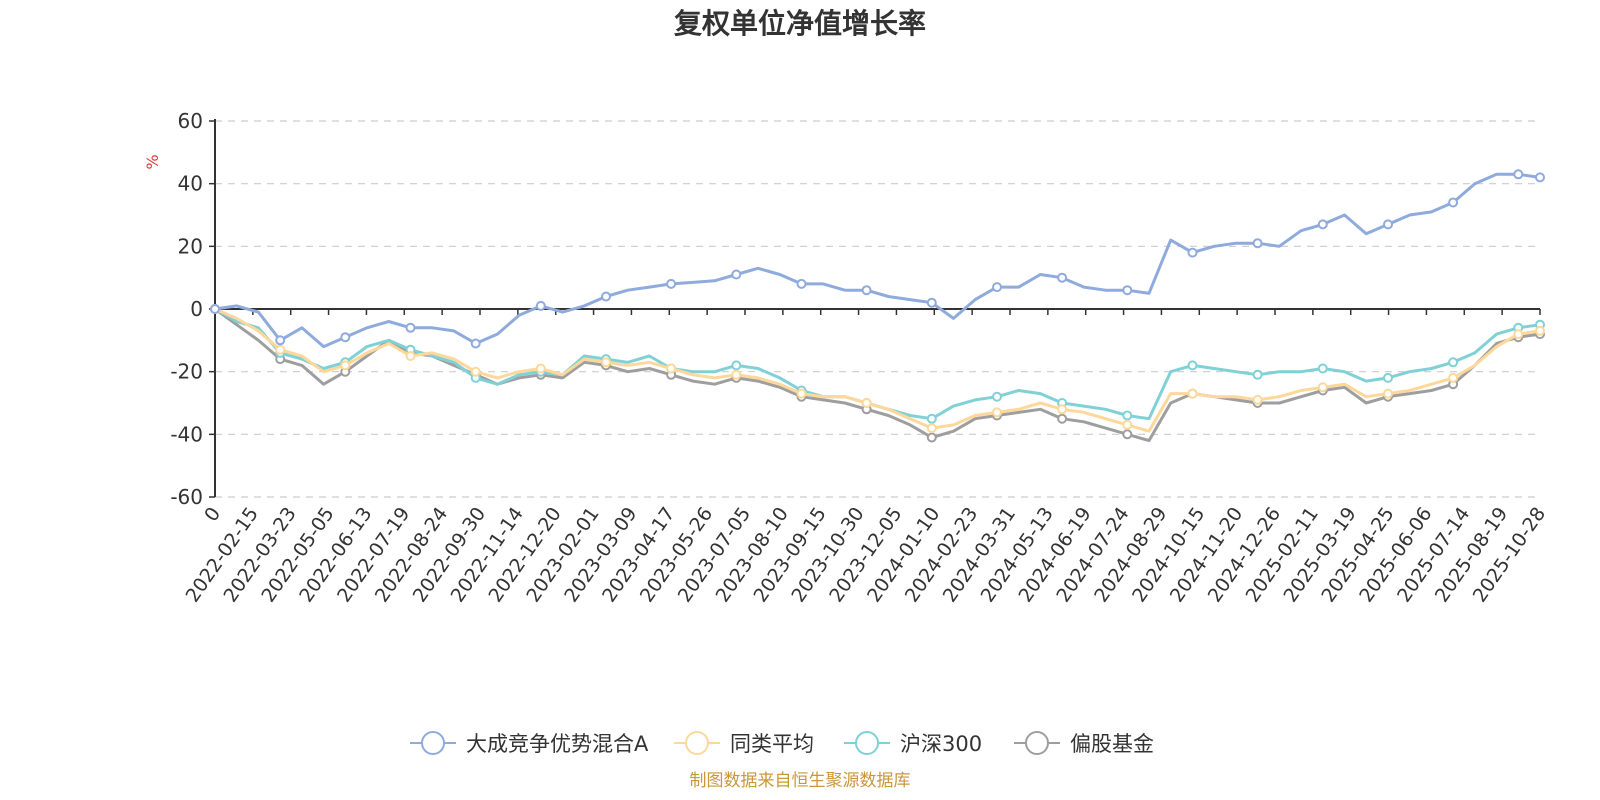  What do you see at coordinates (800, 781) in the screenshot?
I see `source-note: 制图数据来自恒生聚源数据库` at bounding box center [800, 781].